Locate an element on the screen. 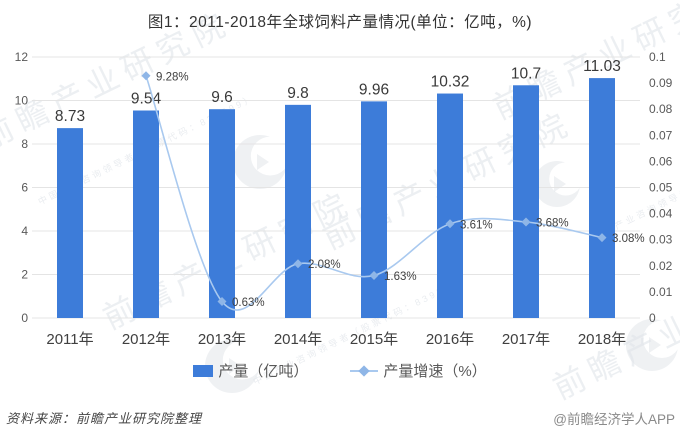  svg-text: 9.54 is located at coordinates (146, 99).